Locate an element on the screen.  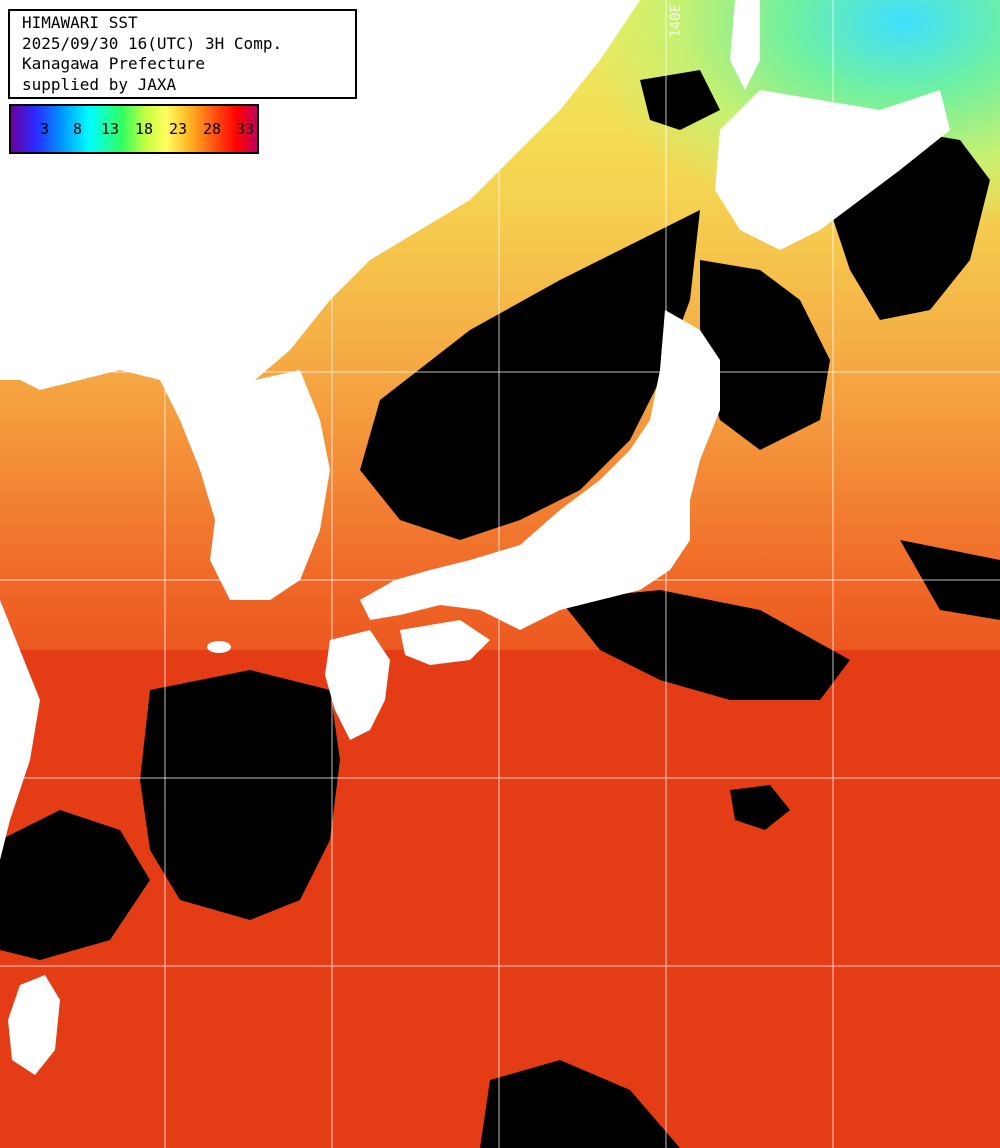
land-china-coast is located at coordinates (20, 730).